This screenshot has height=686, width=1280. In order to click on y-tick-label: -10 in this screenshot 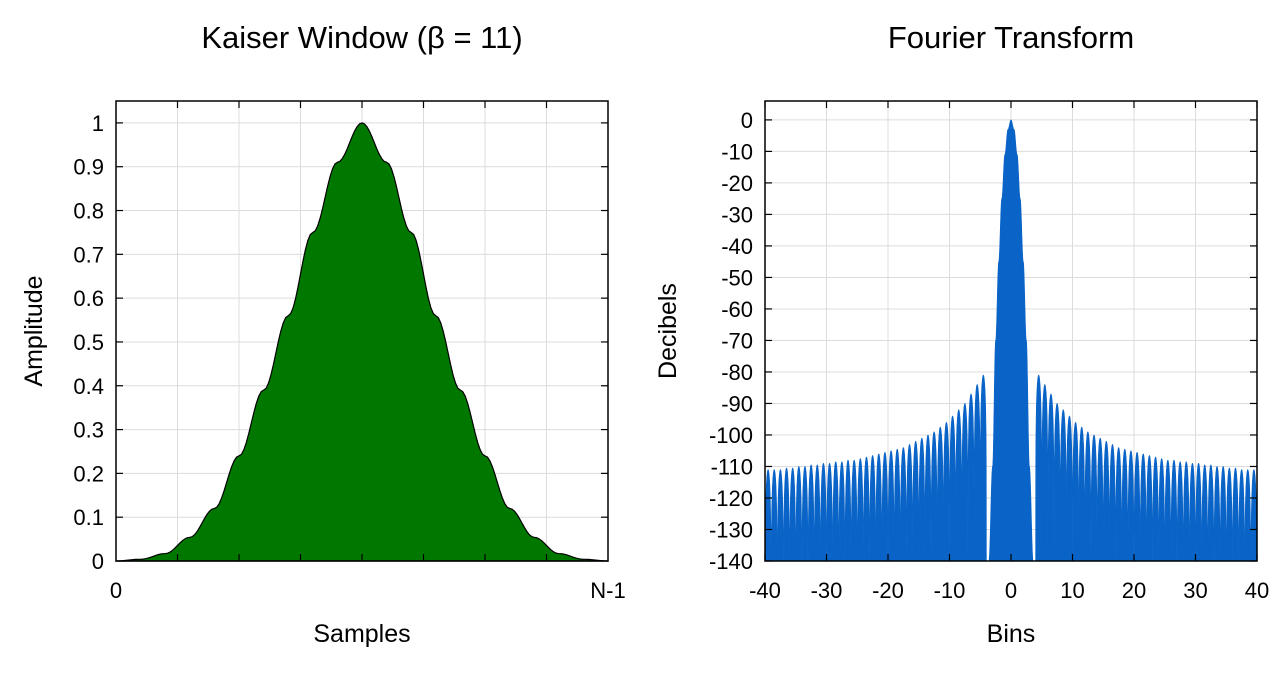, I will do `click(737, 151)`.